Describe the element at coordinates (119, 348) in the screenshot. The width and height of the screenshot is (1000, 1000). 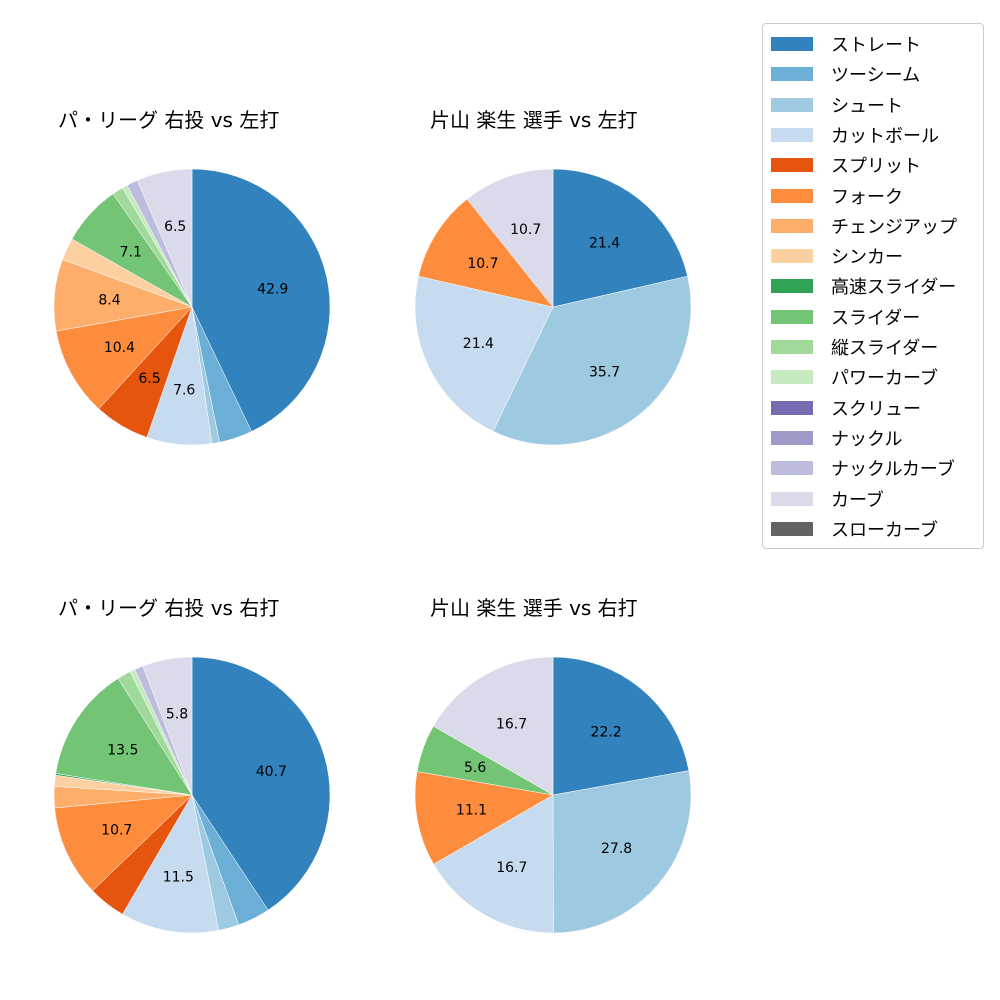
I see `slice-label: 10.4` at that location.